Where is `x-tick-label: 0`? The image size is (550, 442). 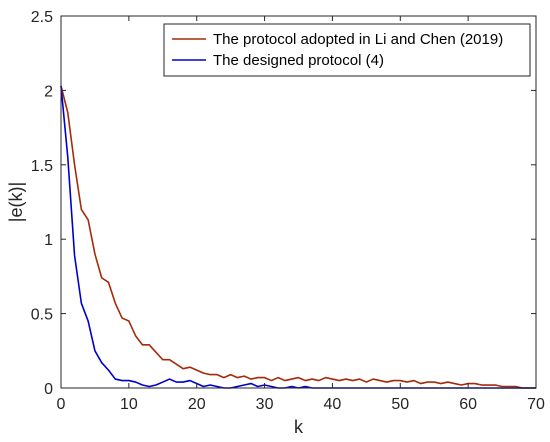
x-tick-label: 0 is located at coordinates (61, 404).